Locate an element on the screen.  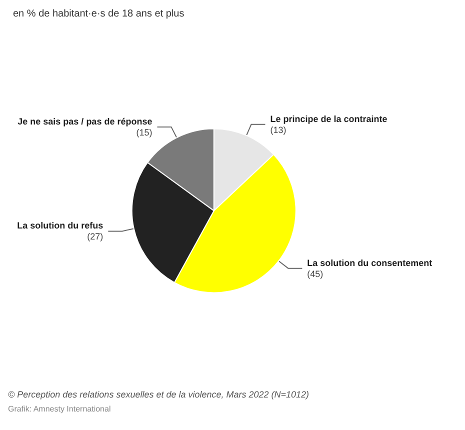
text: © Perception des relations sexuelles et de la violence, Mars 2022 (N=1012) is located at coordinates (159, 395).